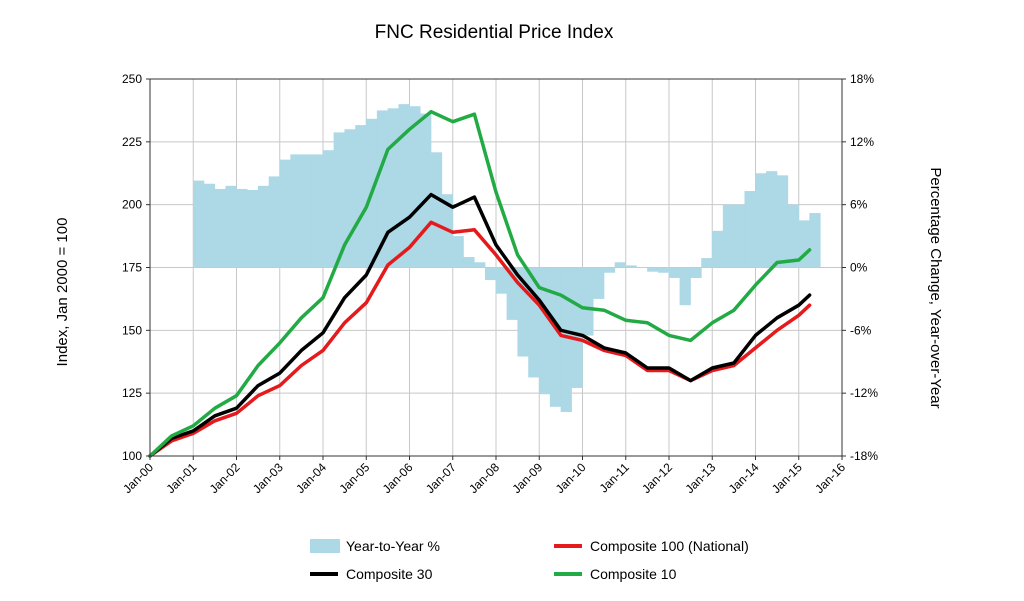 This screenshot has height=601, width=1024. What do you see at coordinates (935, 287) in the screenshot?
I see `y2-axis-label: Percentage Change, Year-over-Year` at bounding box center [935, 287].